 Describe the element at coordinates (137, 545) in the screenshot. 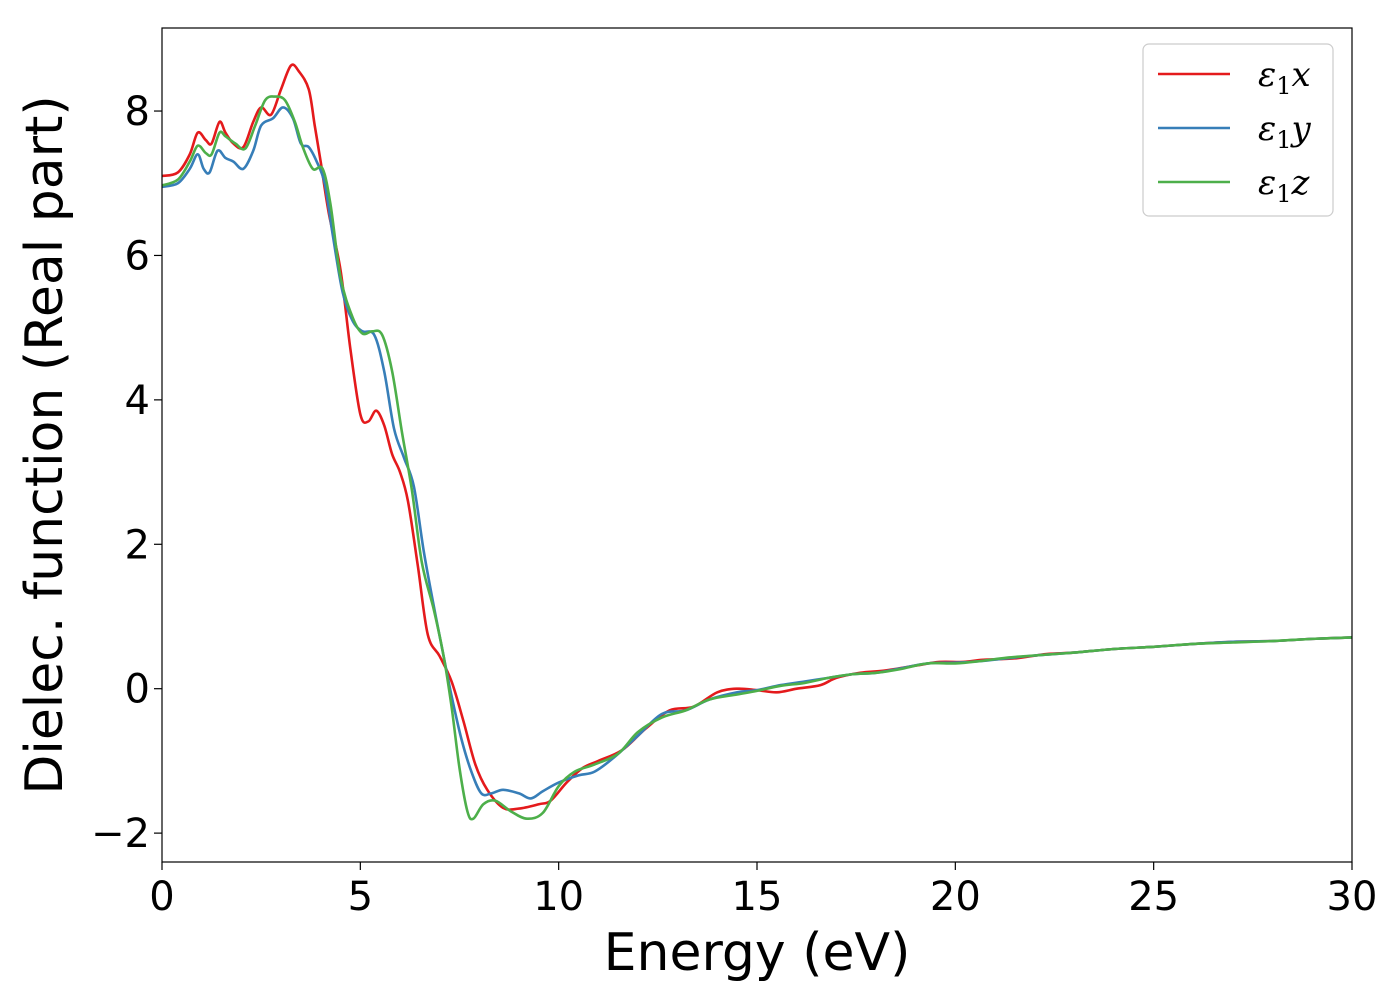

I see `y-tick-label: 2` at that location.